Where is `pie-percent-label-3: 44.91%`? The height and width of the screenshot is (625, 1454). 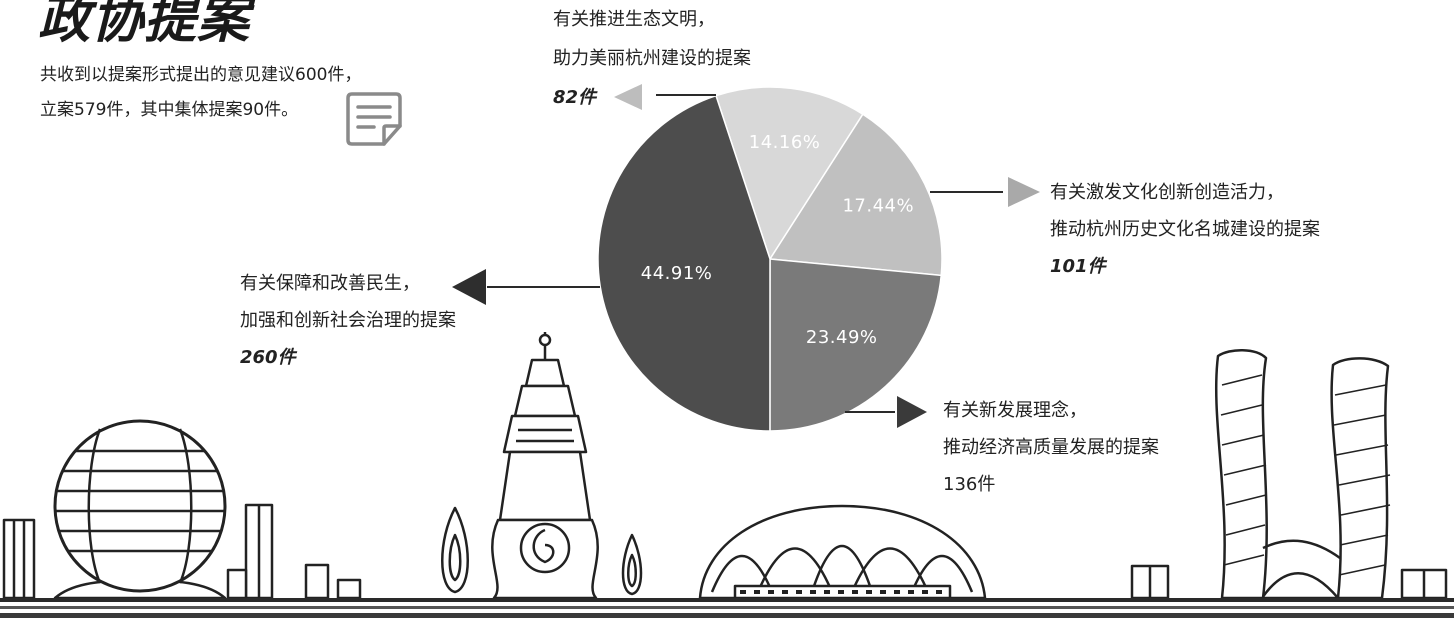
pie-percent-label-3: 44.91% is located at coordinates (677, 273).